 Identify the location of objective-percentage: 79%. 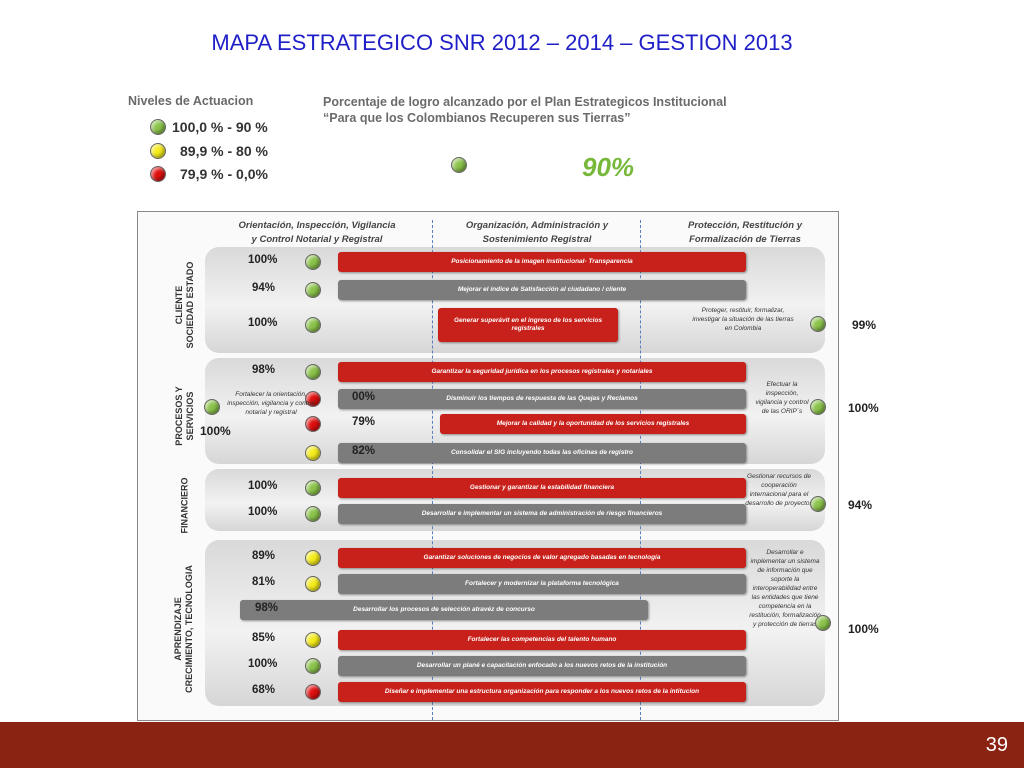
(364, 422).